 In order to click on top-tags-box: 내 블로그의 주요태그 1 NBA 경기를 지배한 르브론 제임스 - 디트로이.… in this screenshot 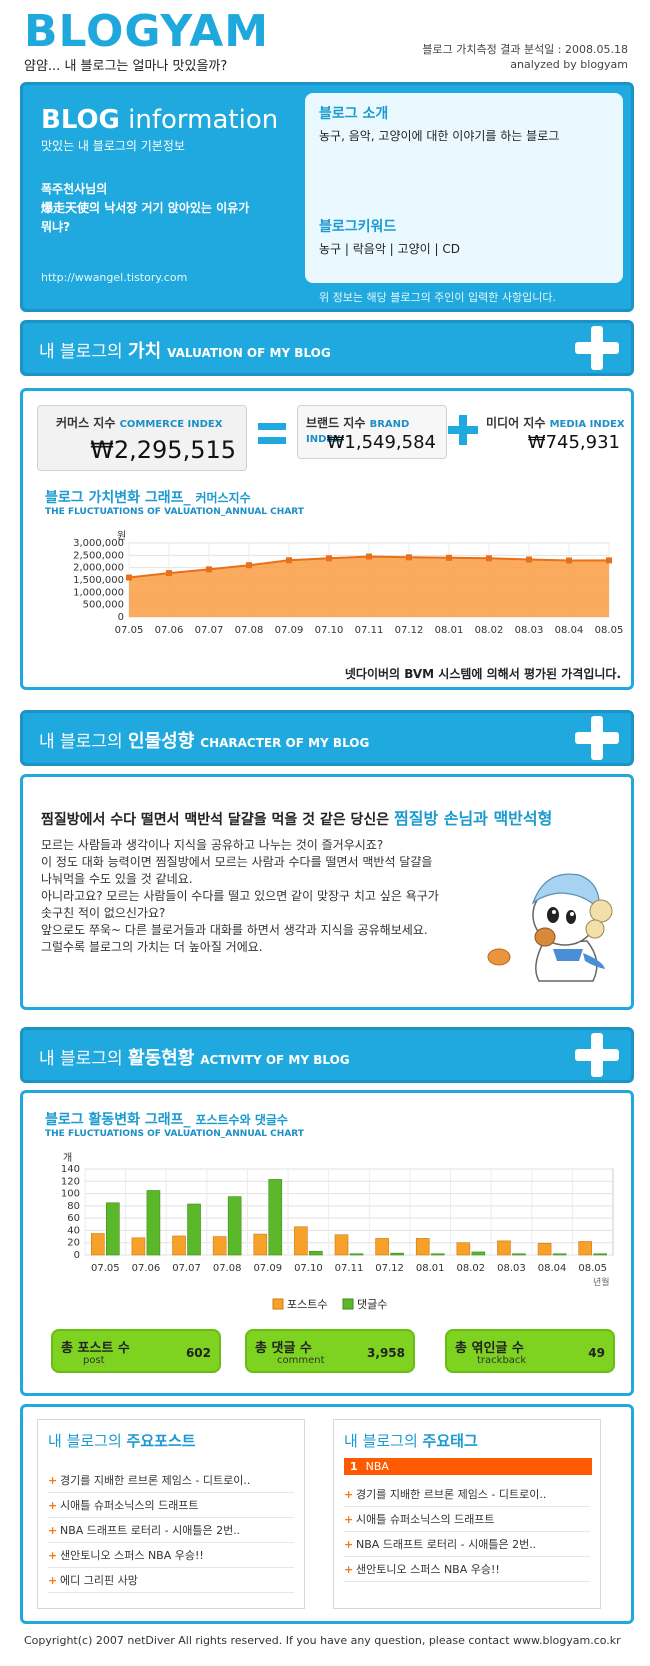, I will do `click(467, 1514)`.